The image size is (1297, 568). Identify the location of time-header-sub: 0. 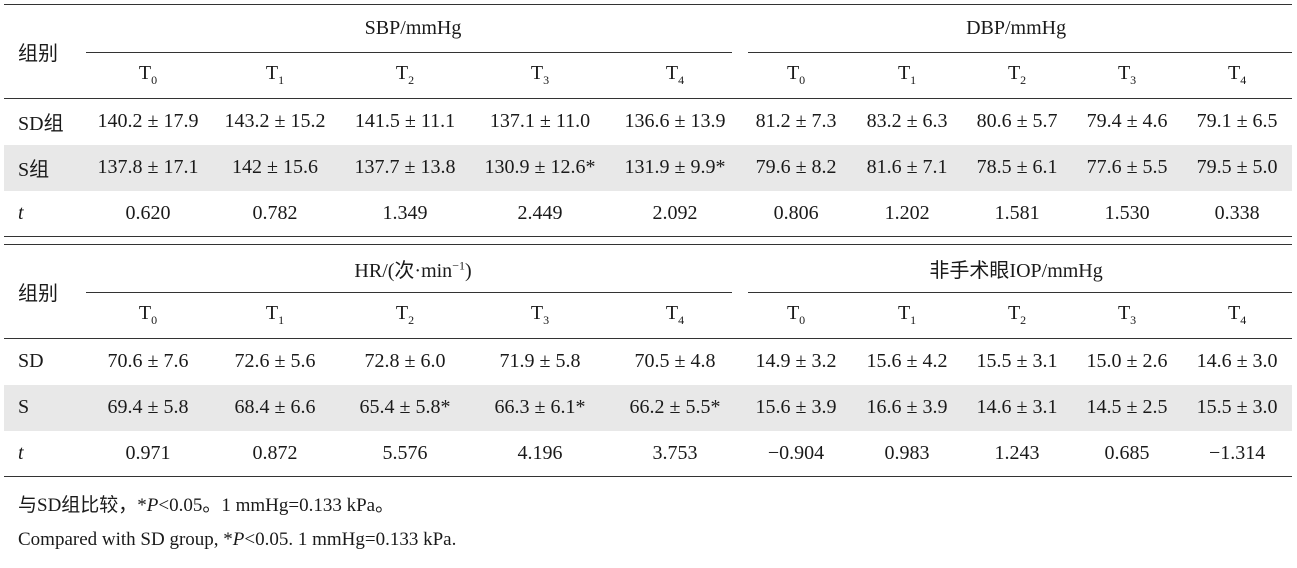
(802, 80).